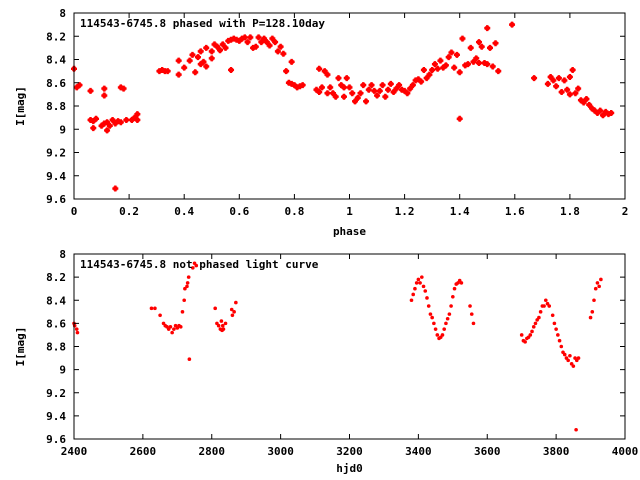 This screenshot has width=640, height=480. What do you see at coordinates (62, 13) in the screenshot?
I see `y-tick-label: 8` at bounding box center [62, 13].